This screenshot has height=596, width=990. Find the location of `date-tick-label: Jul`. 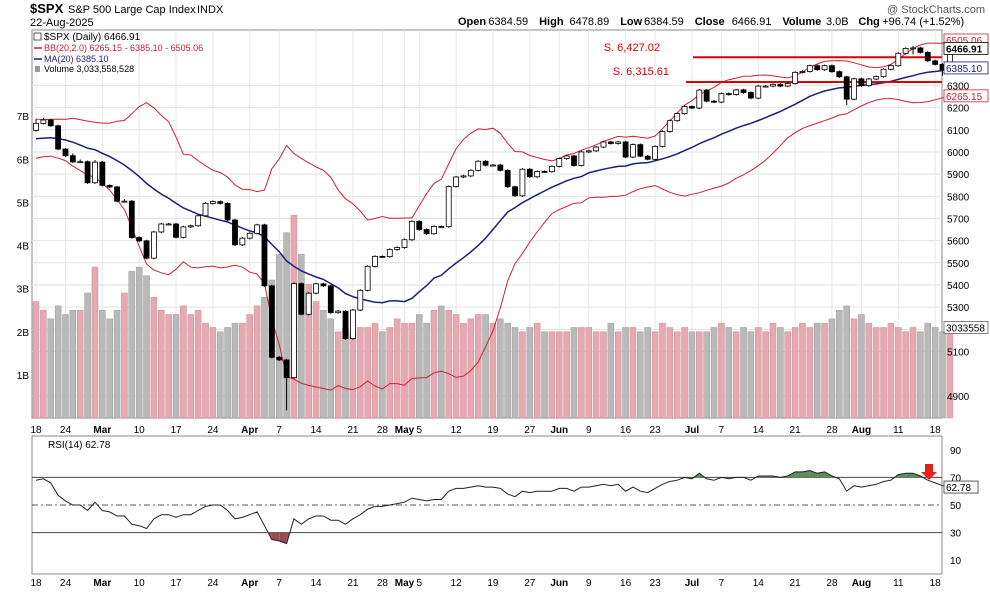

date-tick-label: Jul is located at coordinates (692, 430).